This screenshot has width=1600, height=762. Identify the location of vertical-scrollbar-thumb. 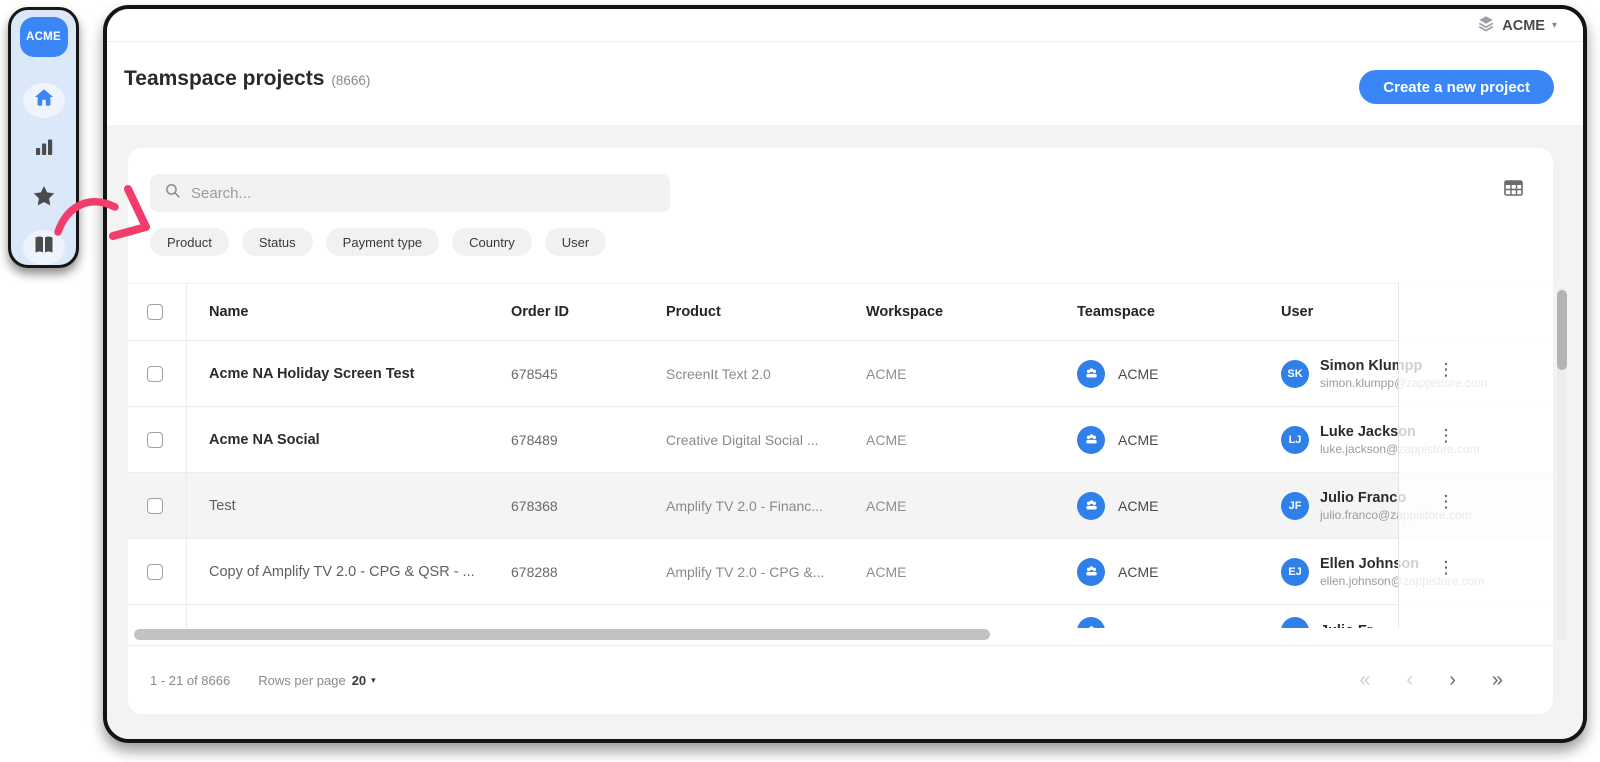
(1562, 330).